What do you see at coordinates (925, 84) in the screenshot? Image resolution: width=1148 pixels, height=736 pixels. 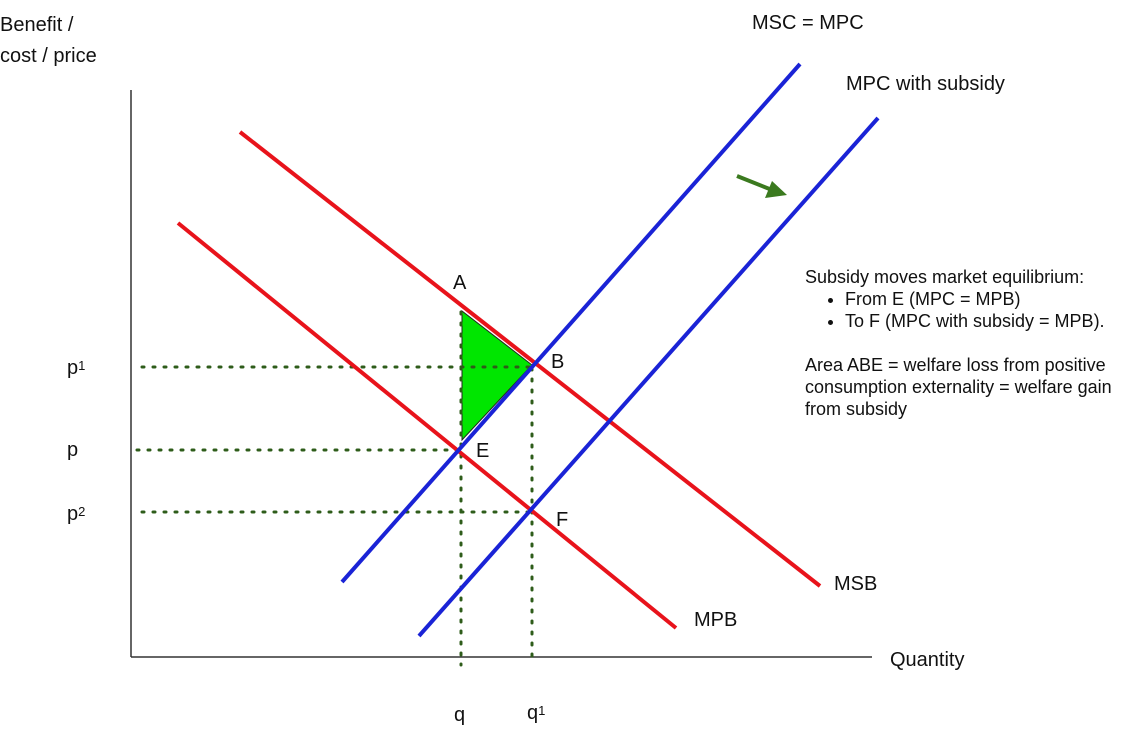 I see `mpc-subsidy-label: MPC with subsidy` at bounding box center [925, 84].